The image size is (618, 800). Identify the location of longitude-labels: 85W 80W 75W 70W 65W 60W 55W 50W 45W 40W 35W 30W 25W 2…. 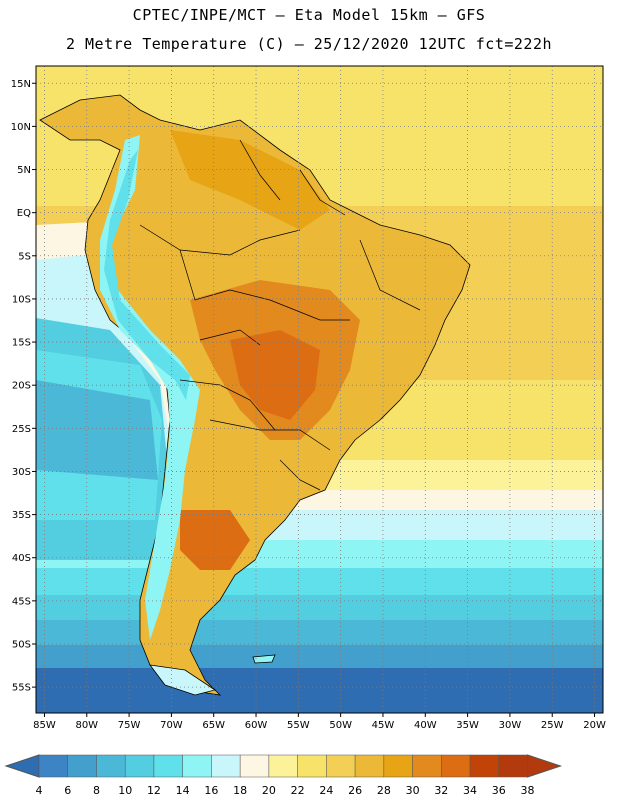
(319, 722).